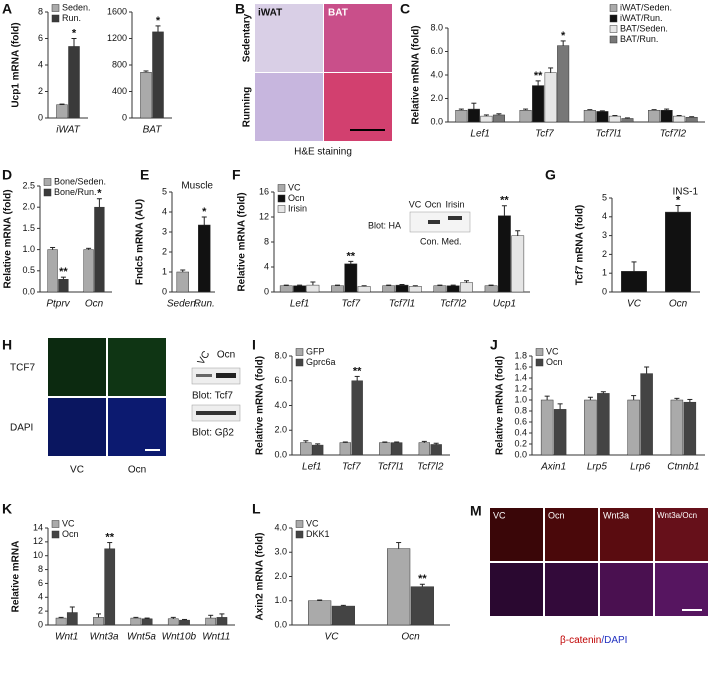  Describe the element at coordinates (141, 637) in the screenshot. I see `x-tick-label: Wnt5a` at that location.